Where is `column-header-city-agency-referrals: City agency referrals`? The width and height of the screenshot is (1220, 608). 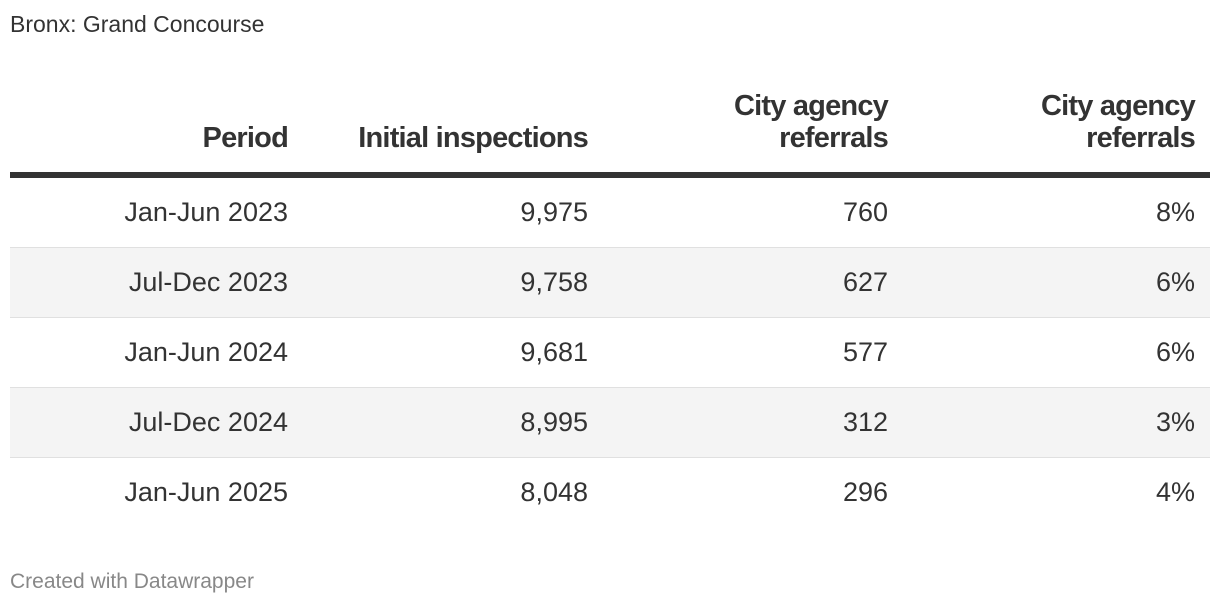
column-header-city-agency-referrals: City agency referrals is located at coordinates (745, 134).